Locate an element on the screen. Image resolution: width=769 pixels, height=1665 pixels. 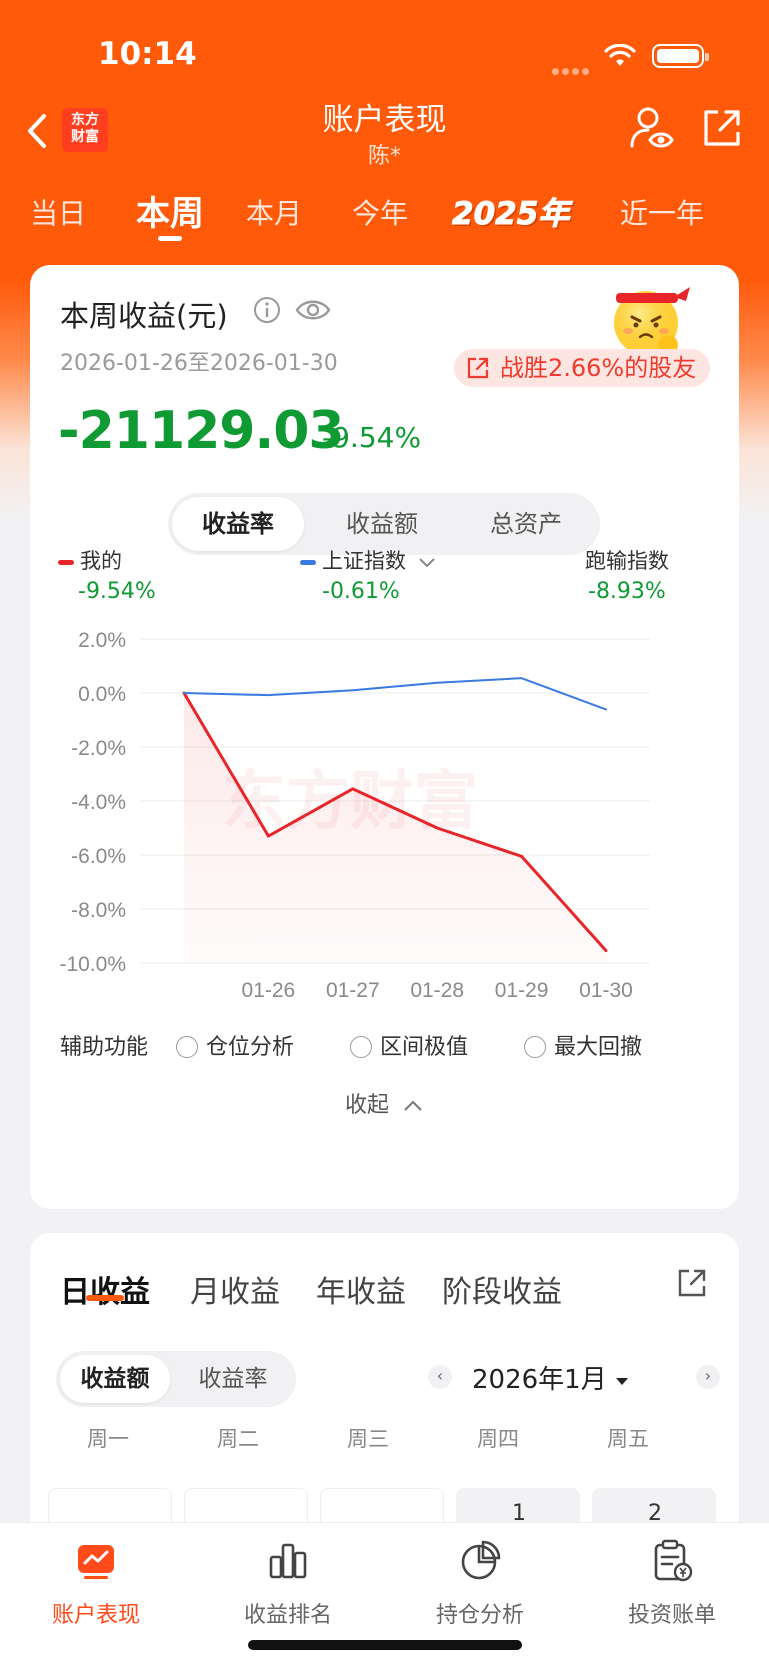
income-tab-rate: 收益率 is located at coordinates (233, 1379).